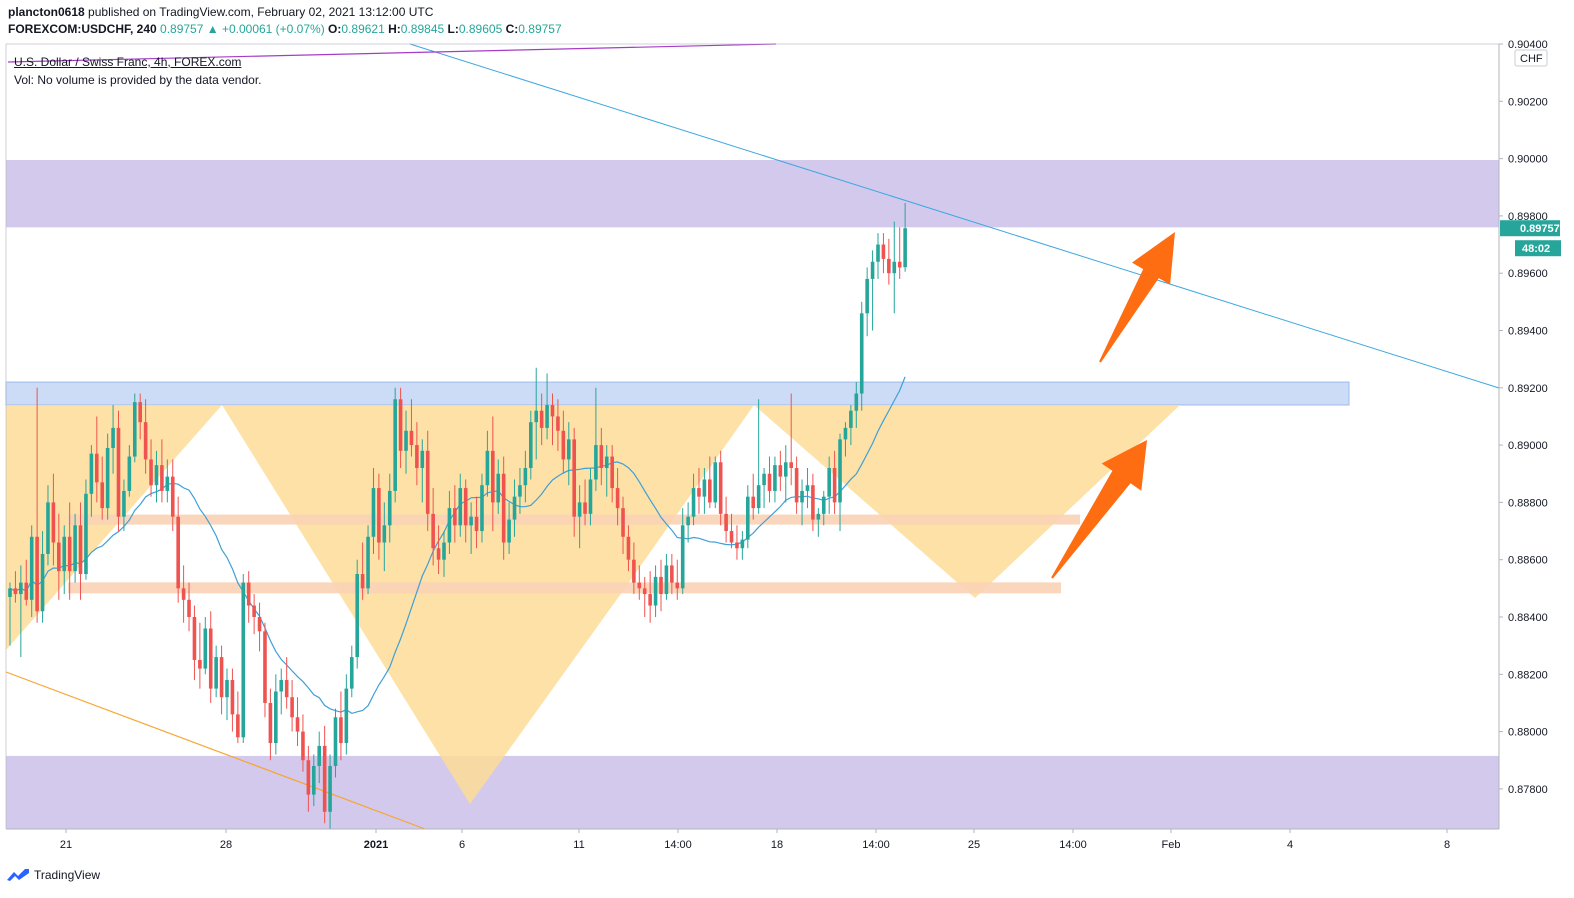 This screenshot has height=898, width=1574. What do you see at coordinates (1531, 58) in the screenshot?
I see `currency-badge` at bounding box center [1531, 58].